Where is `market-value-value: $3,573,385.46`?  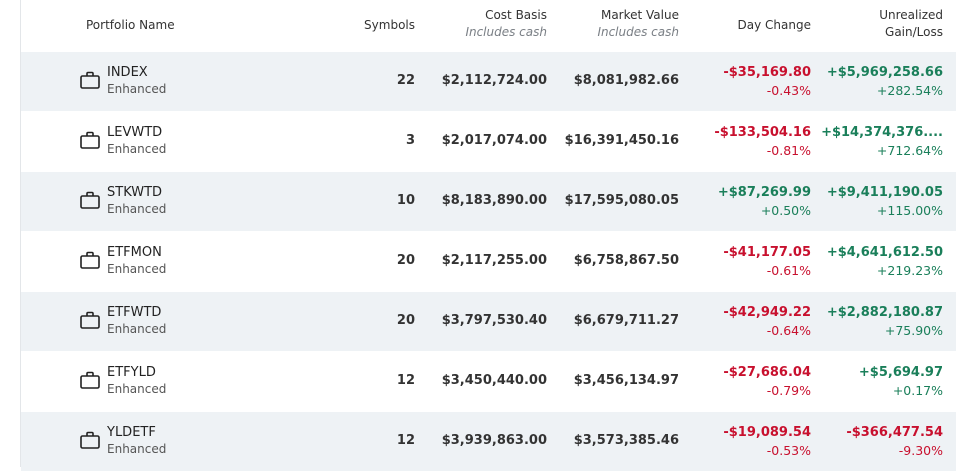
market-value-value: $3,573,385.46 is located at coordinates (626, 440).